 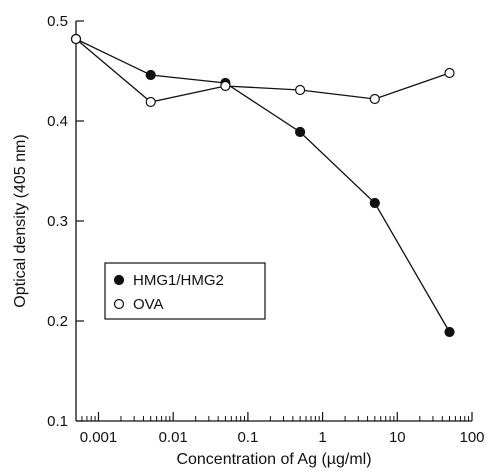 I want to click on y-ticks: 0.1 0.2 0.3 0.4 0.5, so click(x=65, y=221).